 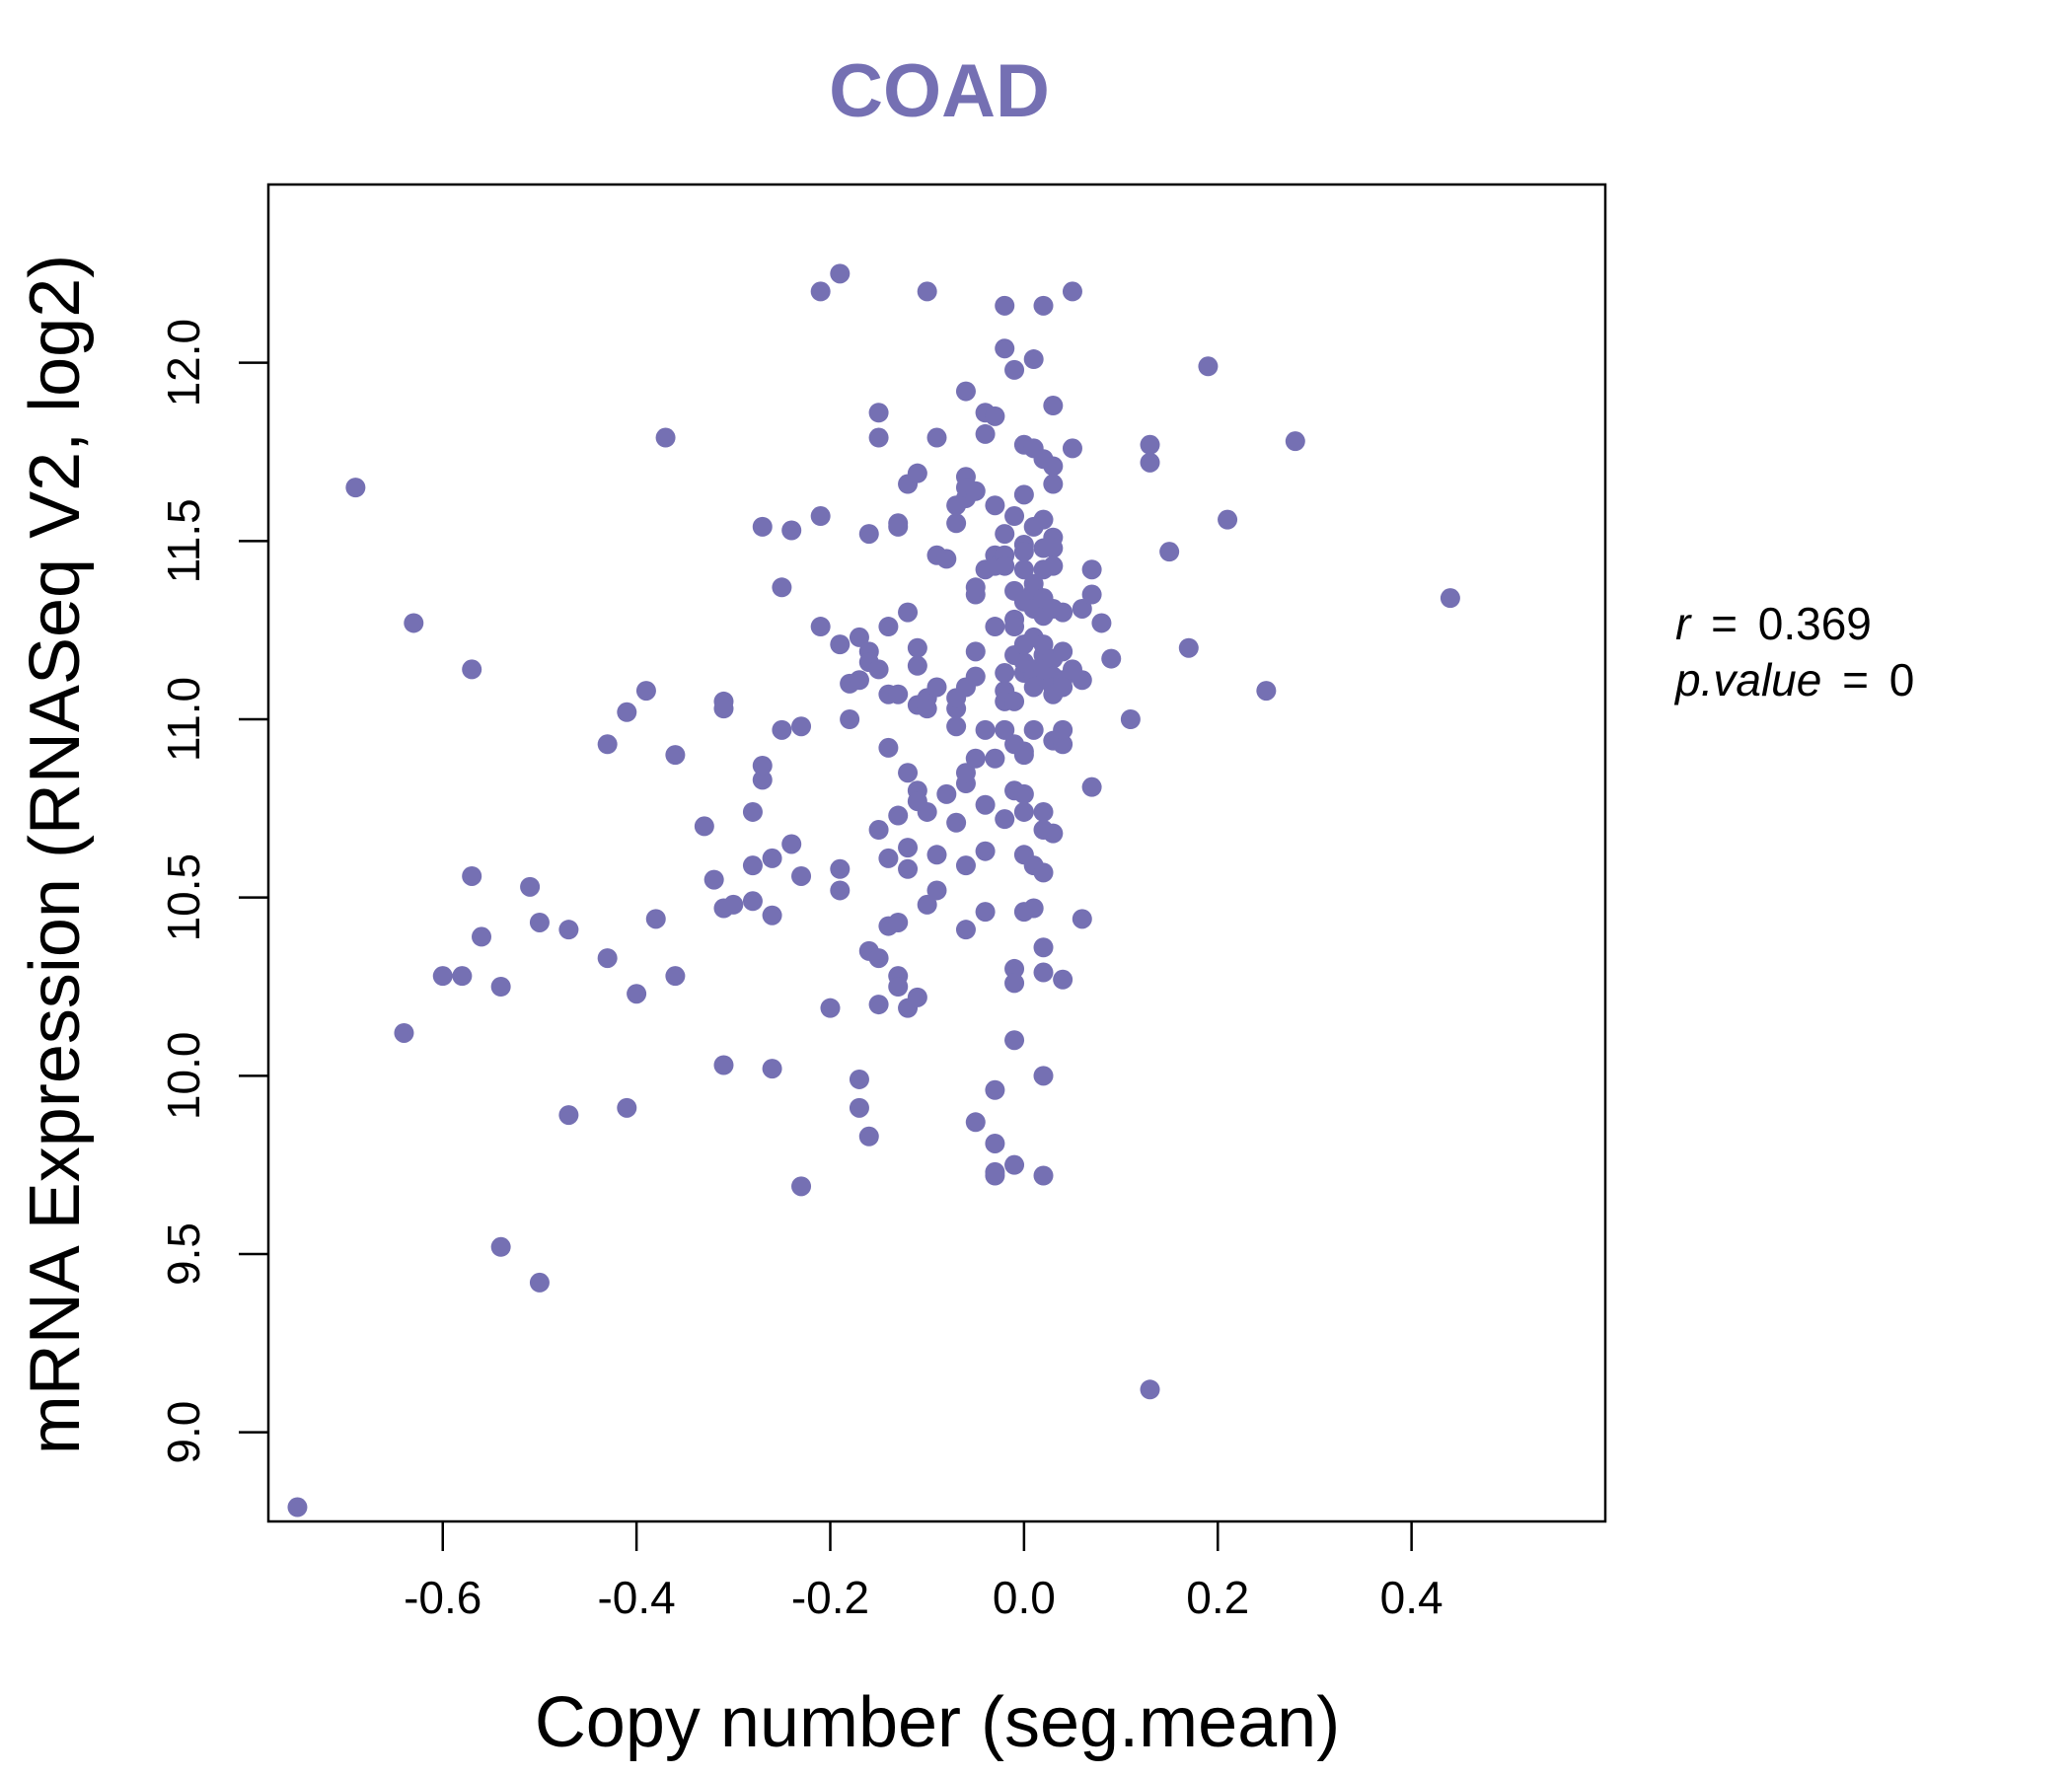 I want to click on r-value: 0.369, so click(x=1815, y=624).